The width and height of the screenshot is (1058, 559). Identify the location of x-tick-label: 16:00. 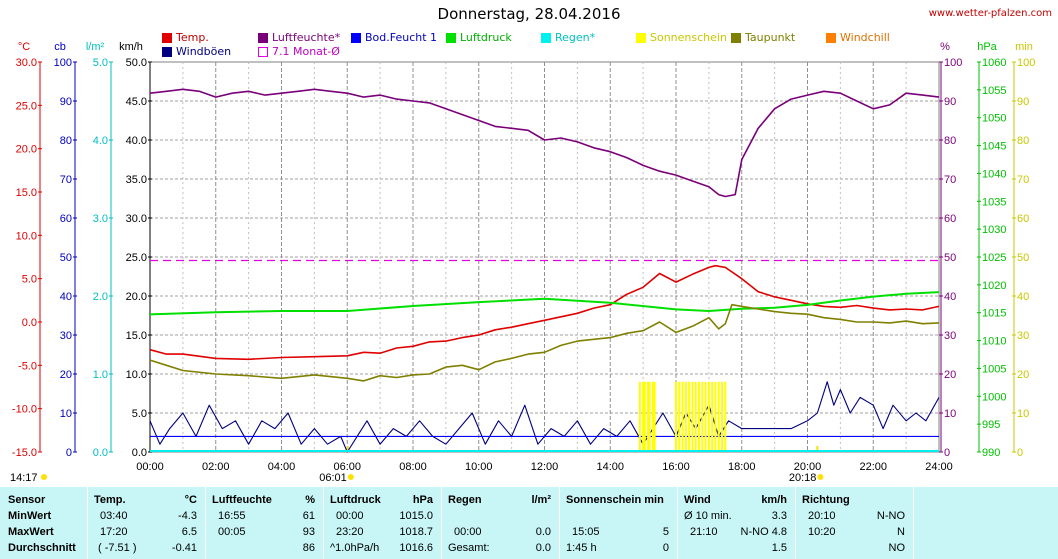
(676, 467).